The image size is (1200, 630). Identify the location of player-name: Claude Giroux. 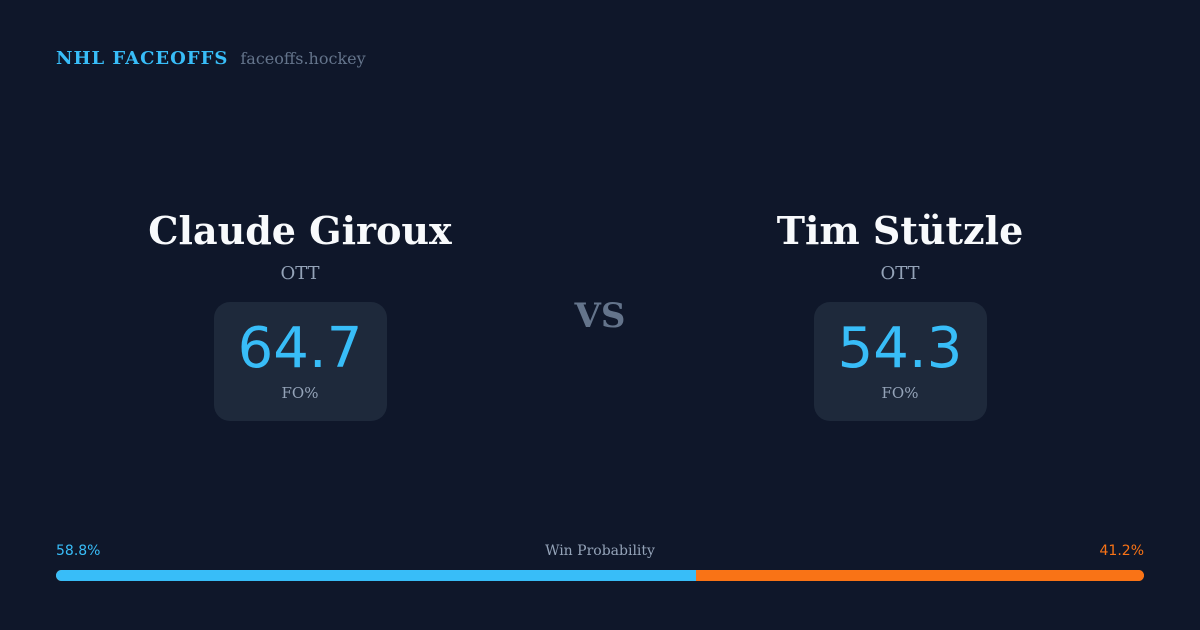
(300, 230).